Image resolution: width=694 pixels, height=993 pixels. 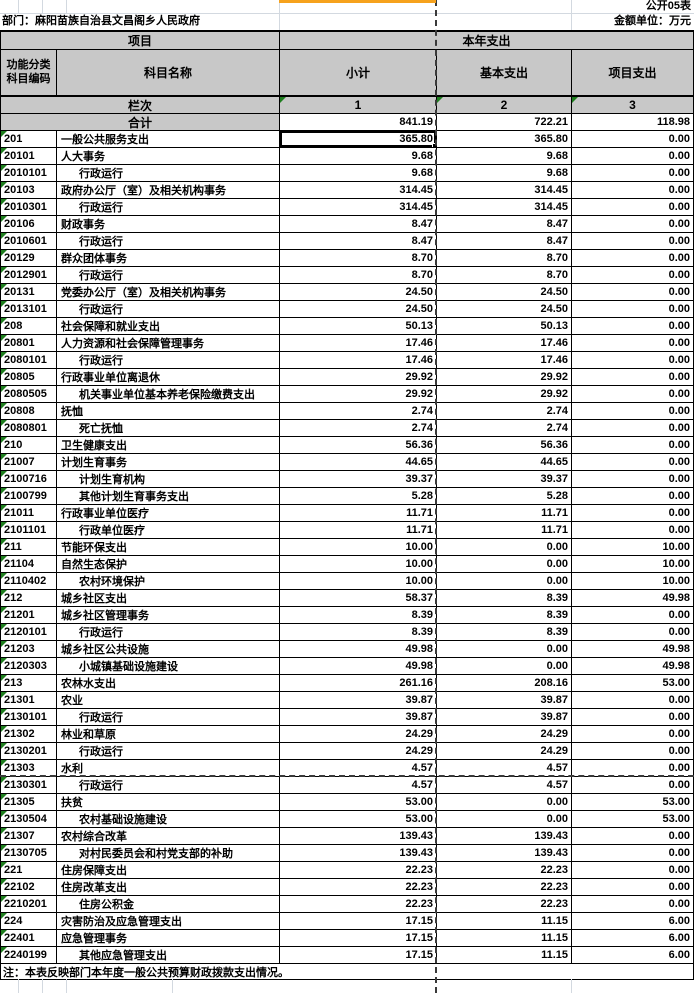 I want to click on basic-expenditure-cell: 2.74, so click(x=504, y=428).